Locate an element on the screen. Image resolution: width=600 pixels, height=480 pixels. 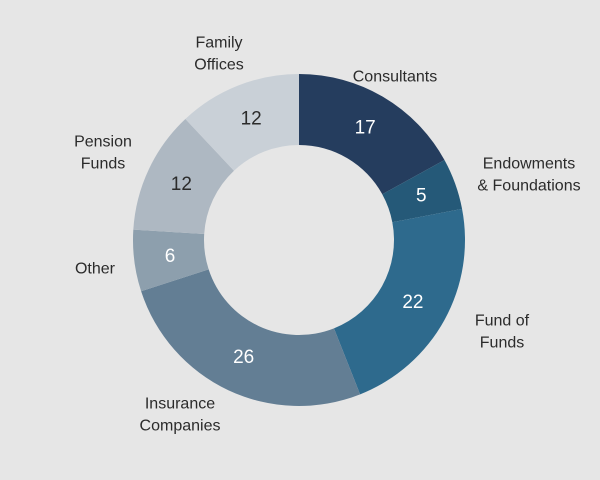
category-label-5: Pension Funds is located at coordinates (103, 153).